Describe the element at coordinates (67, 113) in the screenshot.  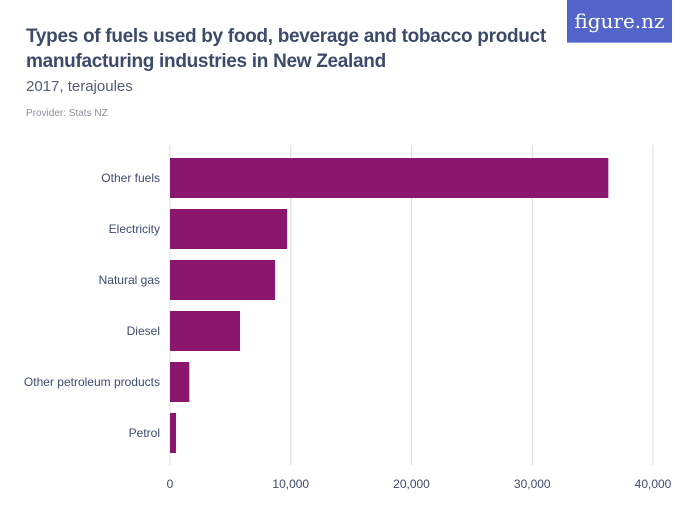
I see `provider: Provider: Stats NZ` at that location.